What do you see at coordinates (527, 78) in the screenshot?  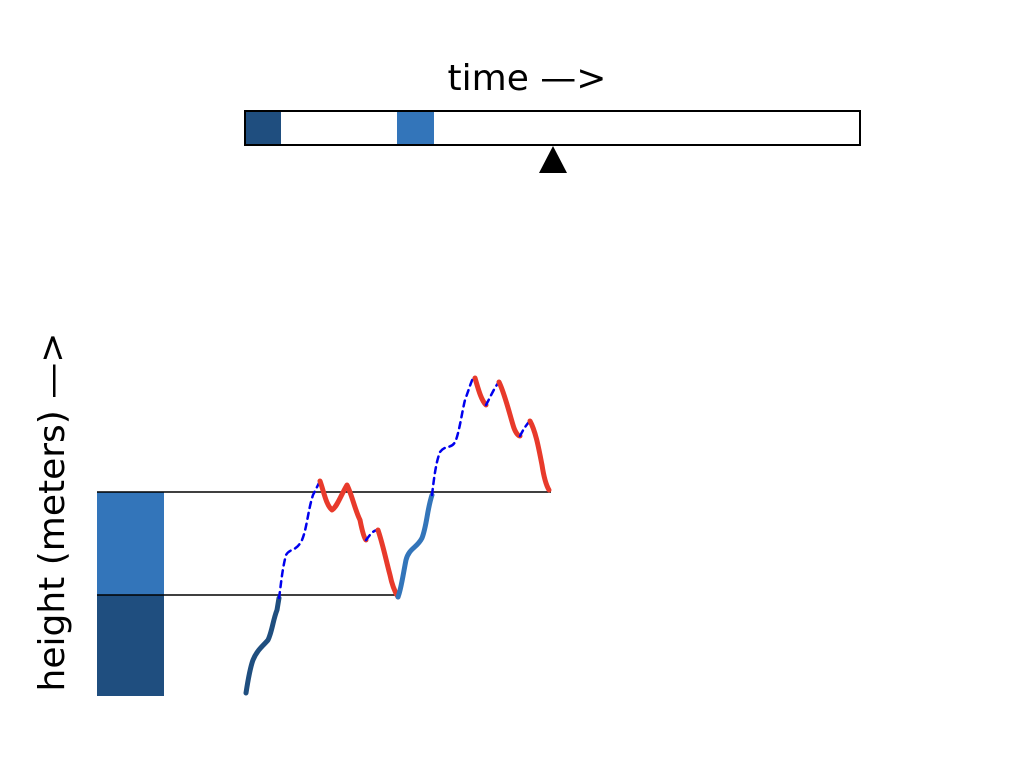 I see `time-axis-label: time —>` at bounding box center [527, 78].